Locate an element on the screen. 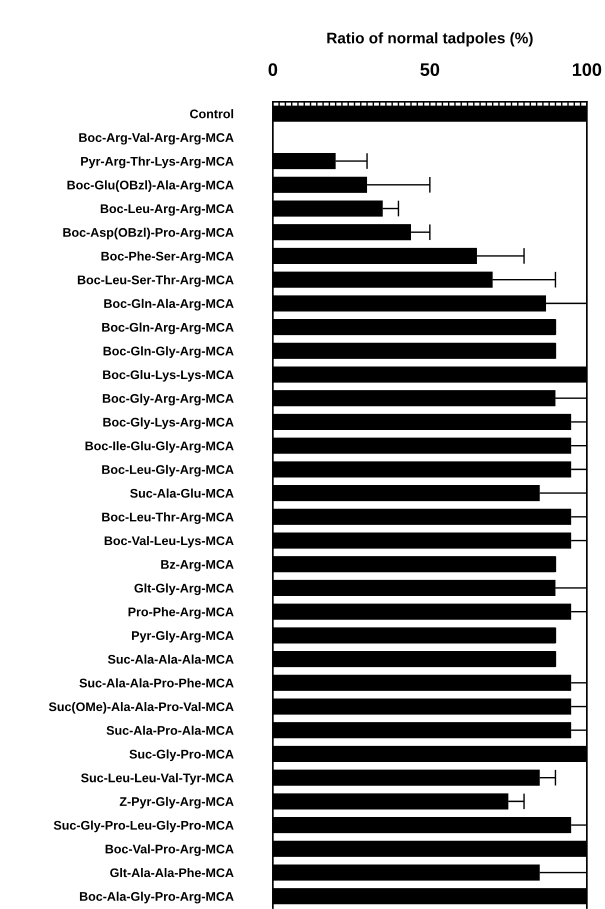 Image resolution: width=605 pixels, height=909 pixels. y-tick-label: Boc-Phe-Ser-Arg-MCA is located at coordinates (167, 257).